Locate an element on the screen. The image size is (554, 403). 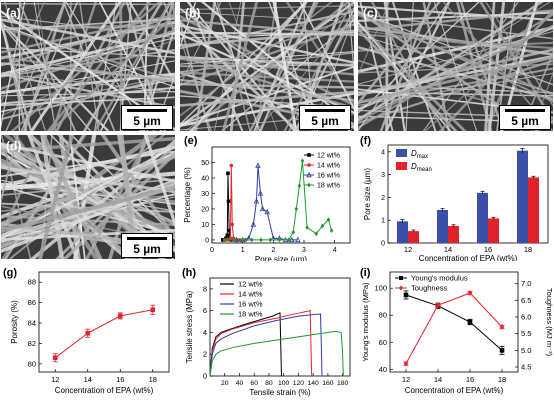
panel-label-e: (e) is located at coordinates (191, 141).